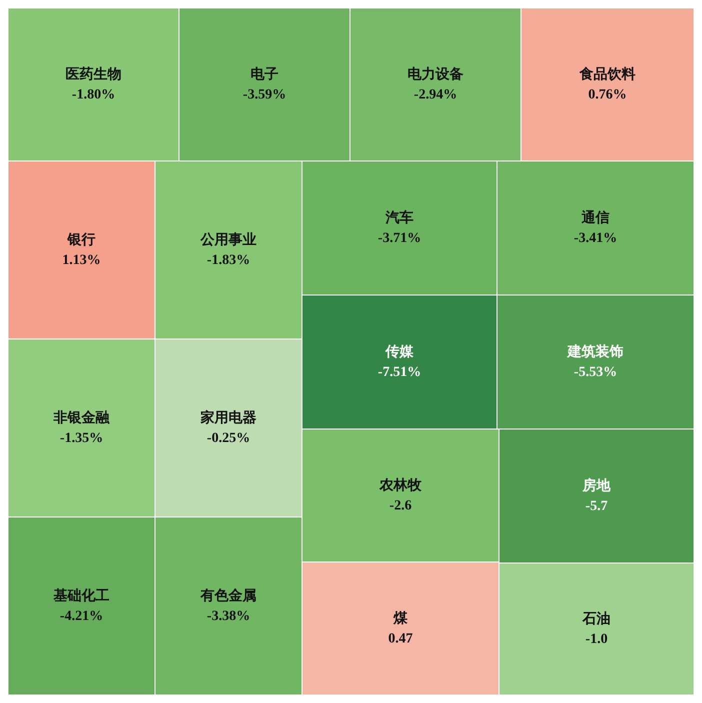 The image size is (702, 703). Describe the element at coordinates (399, 352) in the screenshot. I see `category-label: 传媒` at that location.